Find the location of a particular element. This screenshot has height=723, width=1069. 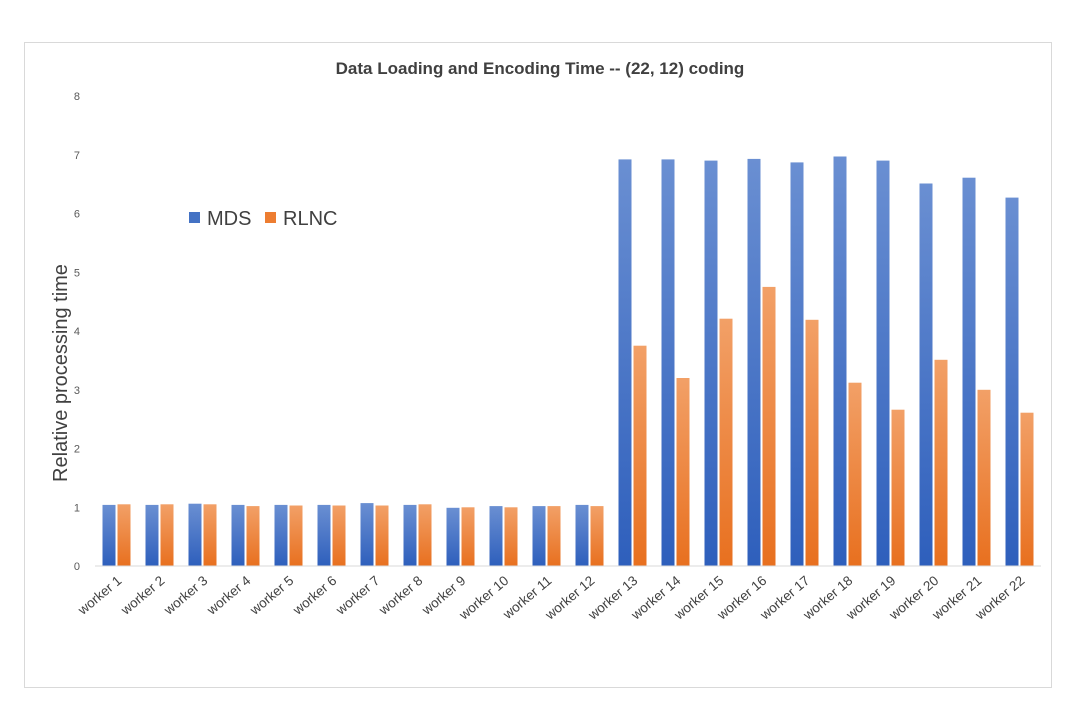

x-tick-label: worker 1 is located at coordinates (99, 595).